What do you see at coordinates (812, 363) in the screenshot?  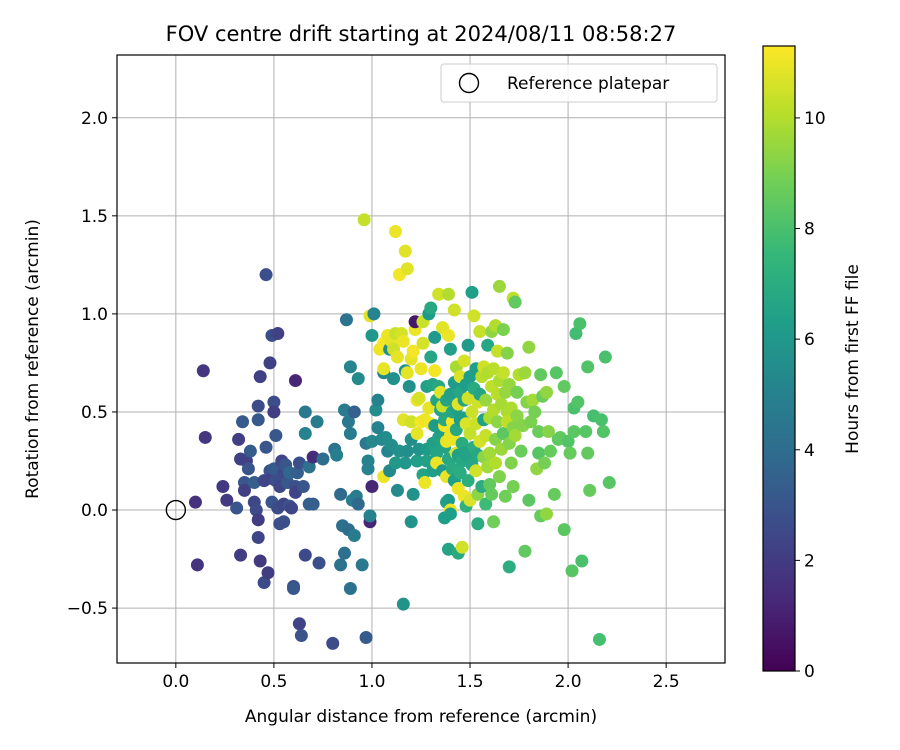 I see `colorbar: 0 2 4 6 8 10 Hours from first FF file` at bounding box center [812, 363].